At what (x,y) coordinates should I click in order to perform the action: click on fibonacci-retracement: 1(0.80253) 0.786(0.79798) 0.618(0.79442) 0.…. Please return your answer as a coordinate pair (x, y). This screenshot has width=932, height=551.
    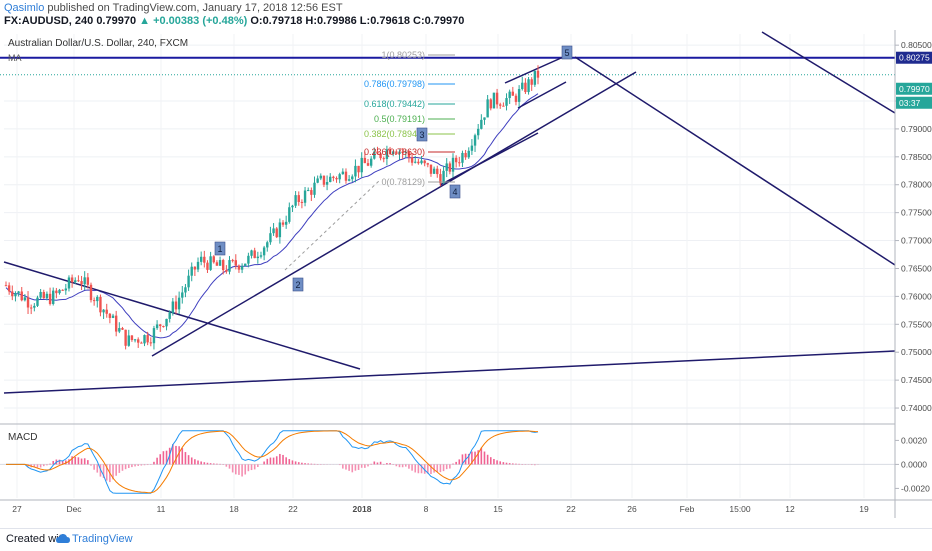
    Looking at the image, I should click on (409, 118).